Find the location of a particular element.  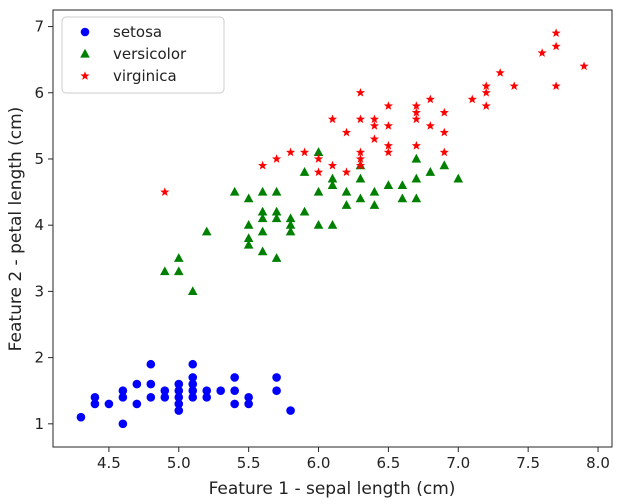

y-tick-label: 4 is located at coordinates (39, 225).